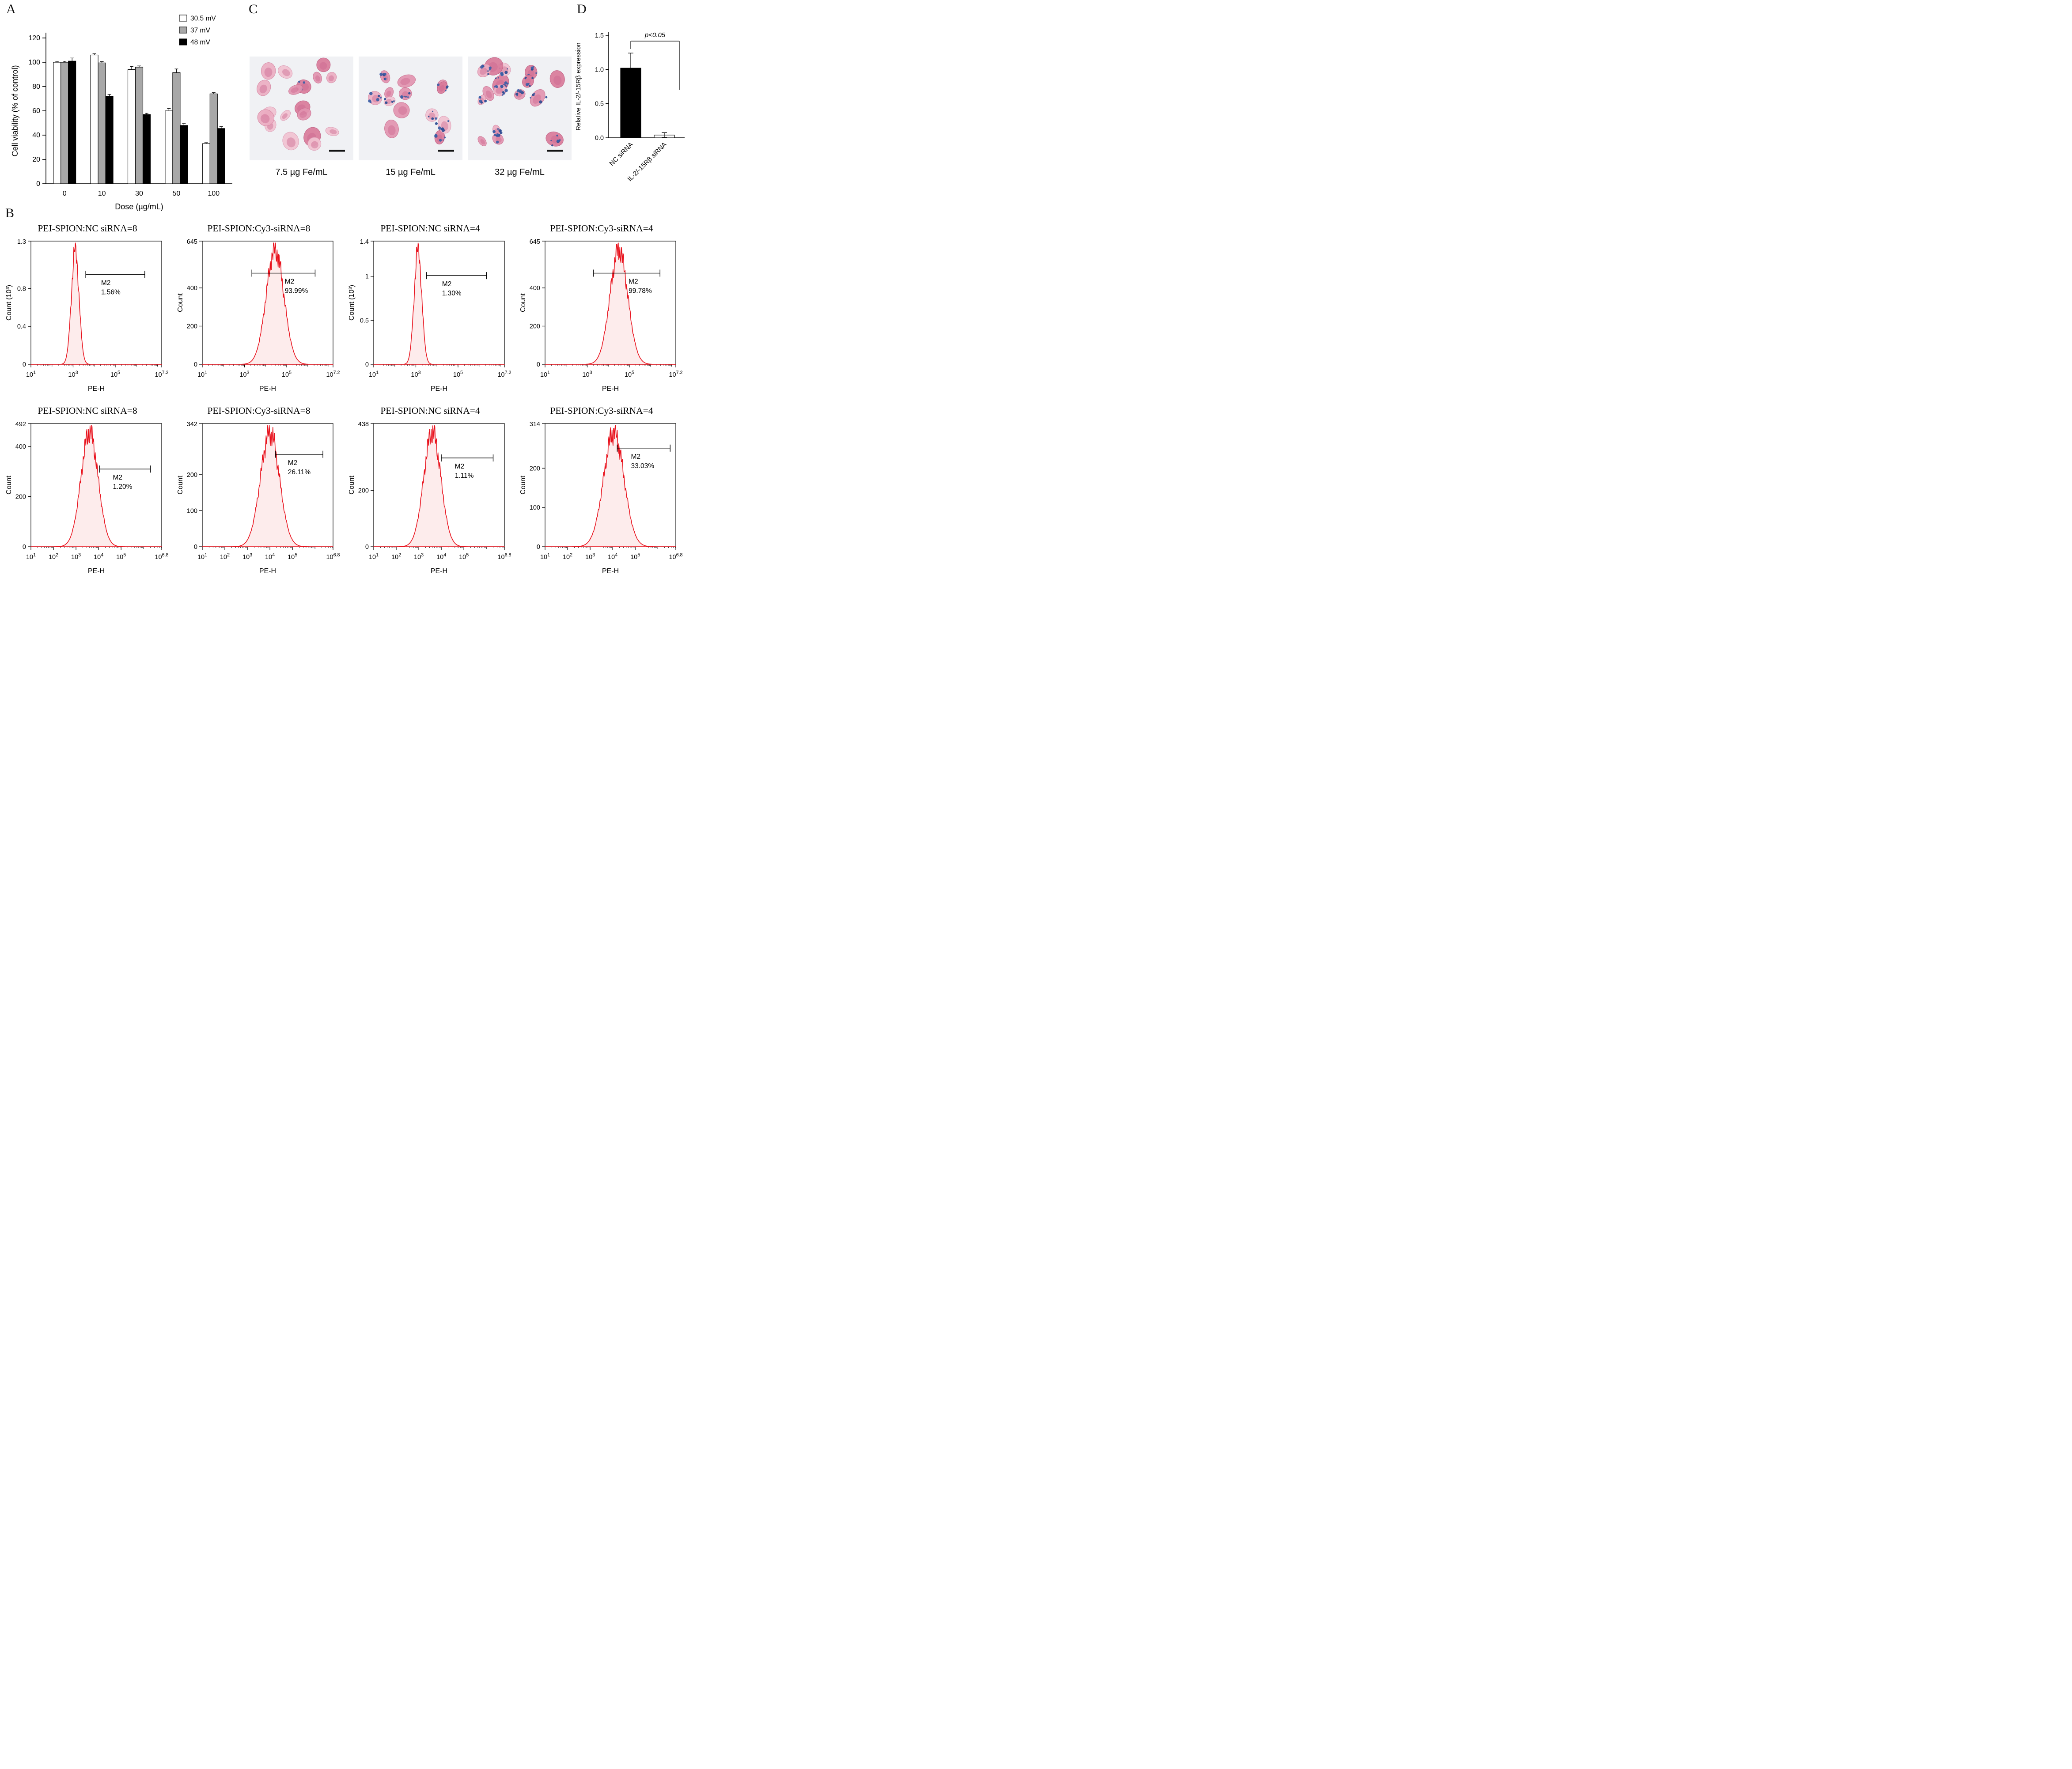  What do you see at coordinates (302, 172) in the screenshot?
I see `micro-caption: 7.5 µg Fe/mL` at bounding box center [302, 172].